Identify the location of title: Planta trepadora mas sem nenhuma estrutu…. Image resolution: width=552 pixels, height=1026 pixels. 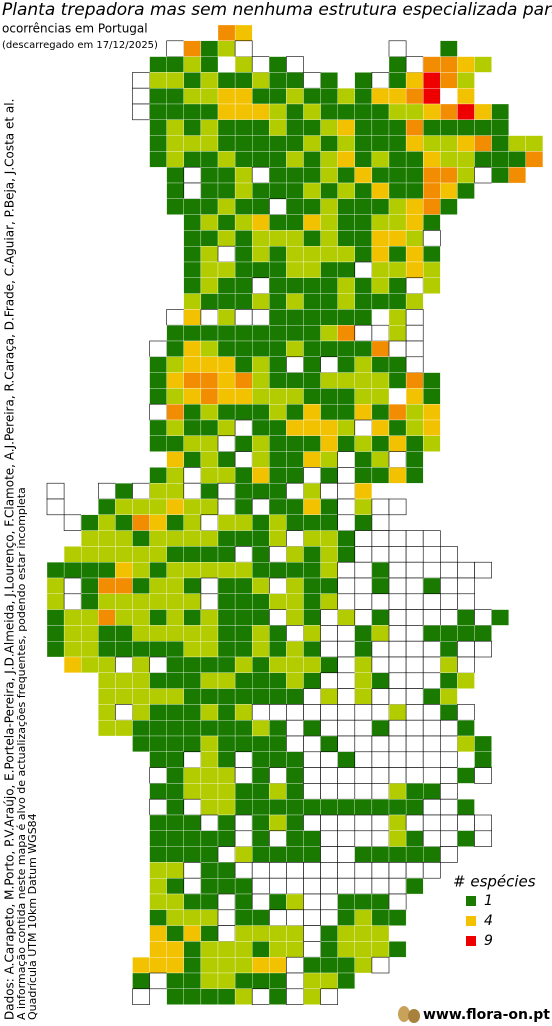
(277, 10).